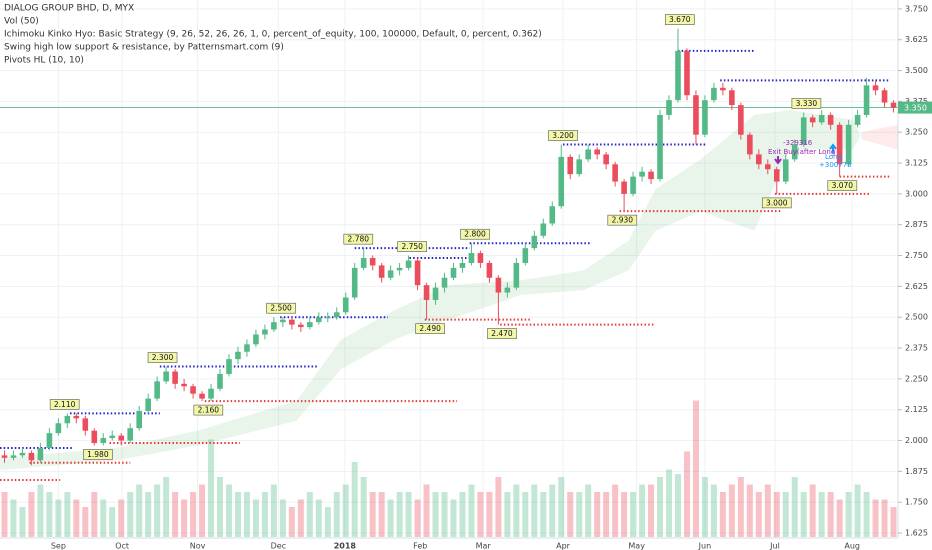  What do you see at coordinates (916, 224) in the screenshot?
I see `y-tick-label: 2.875` at bounding box center [916, 224].